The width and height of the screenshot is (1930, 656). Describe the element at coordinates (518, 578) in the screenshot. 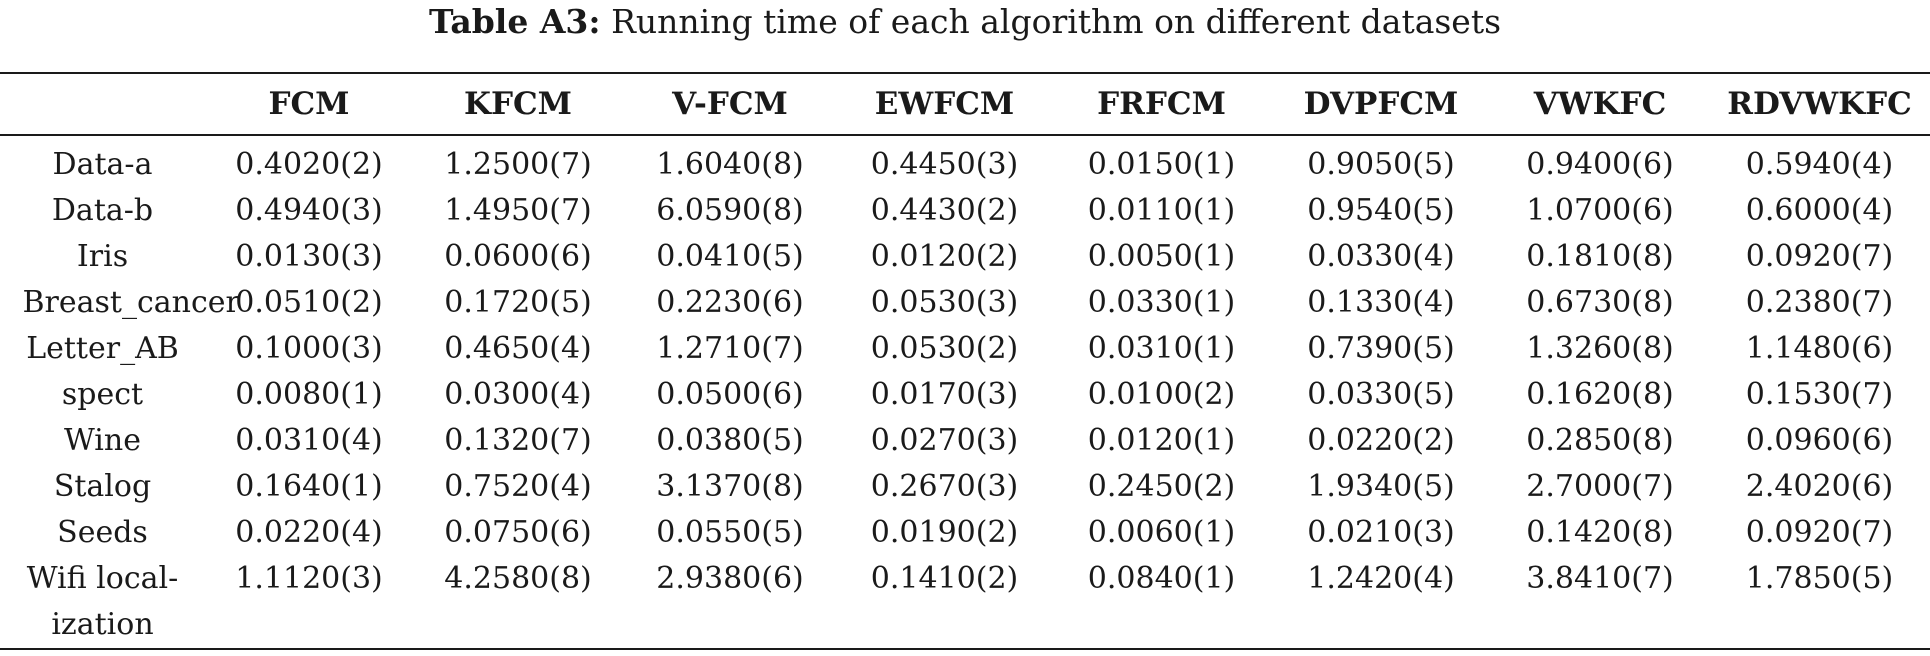

I see `table-cell: 4.2580(8)` at that location.